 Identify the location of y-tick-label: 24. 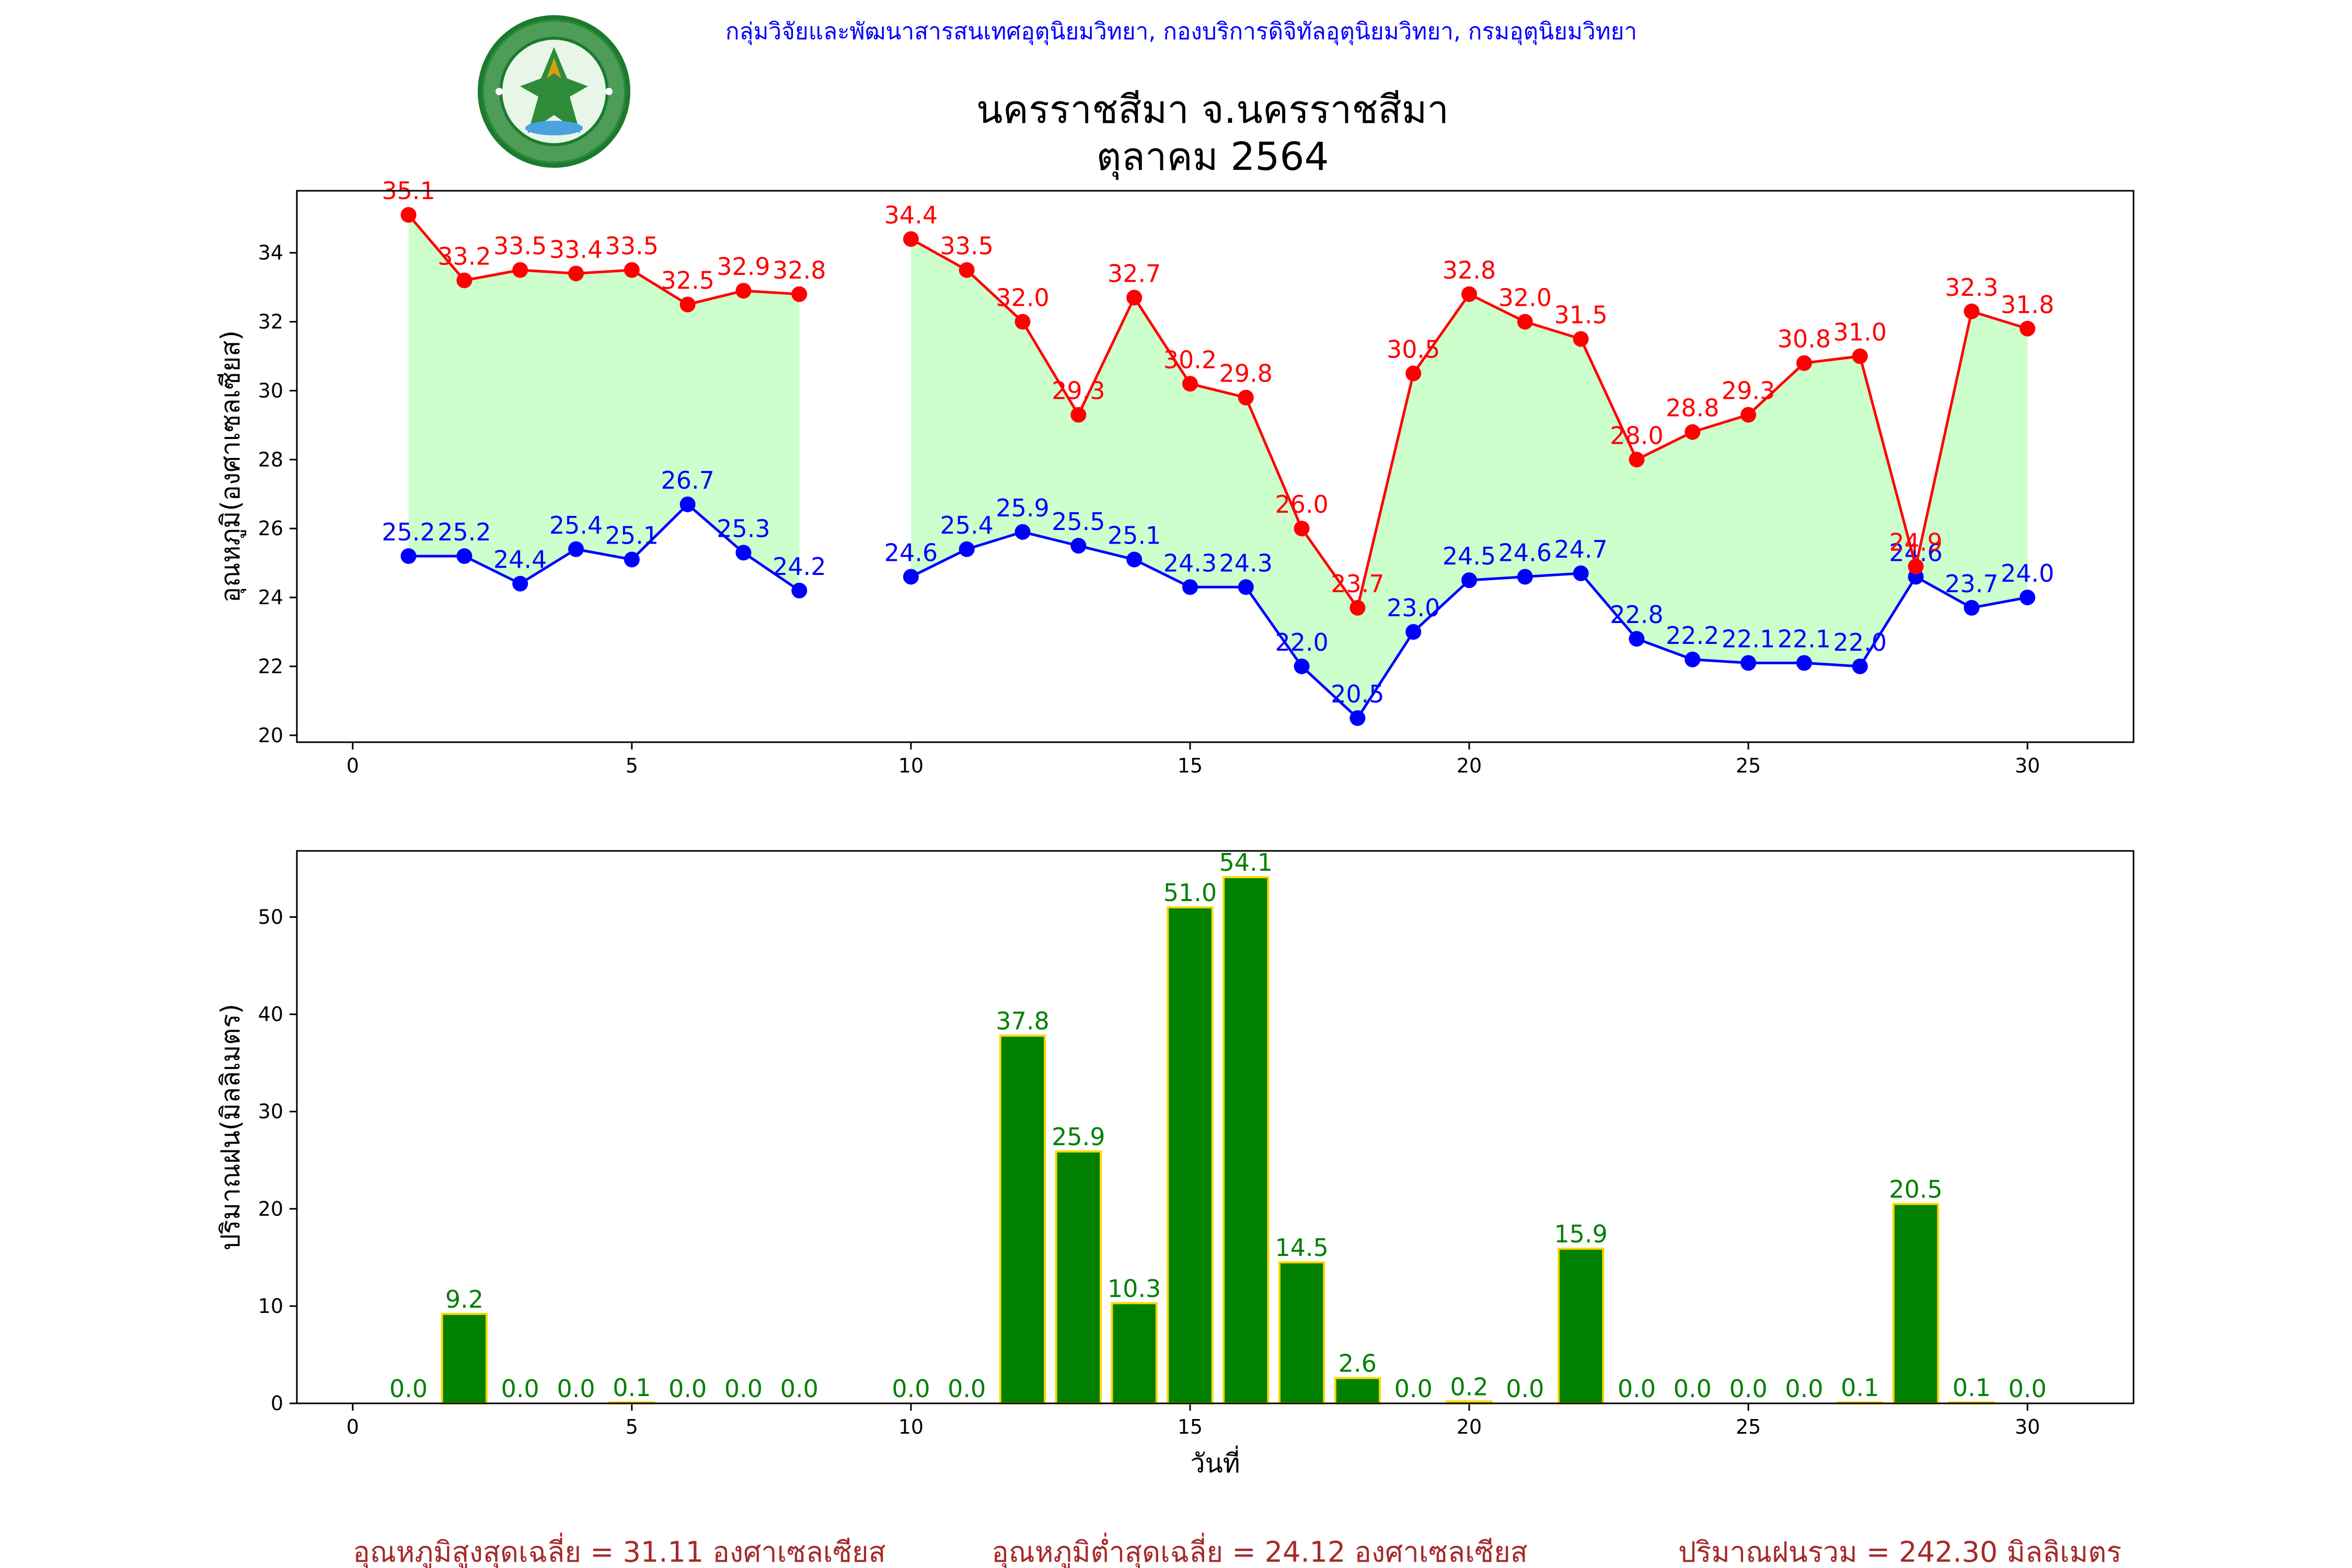
(270, 597).